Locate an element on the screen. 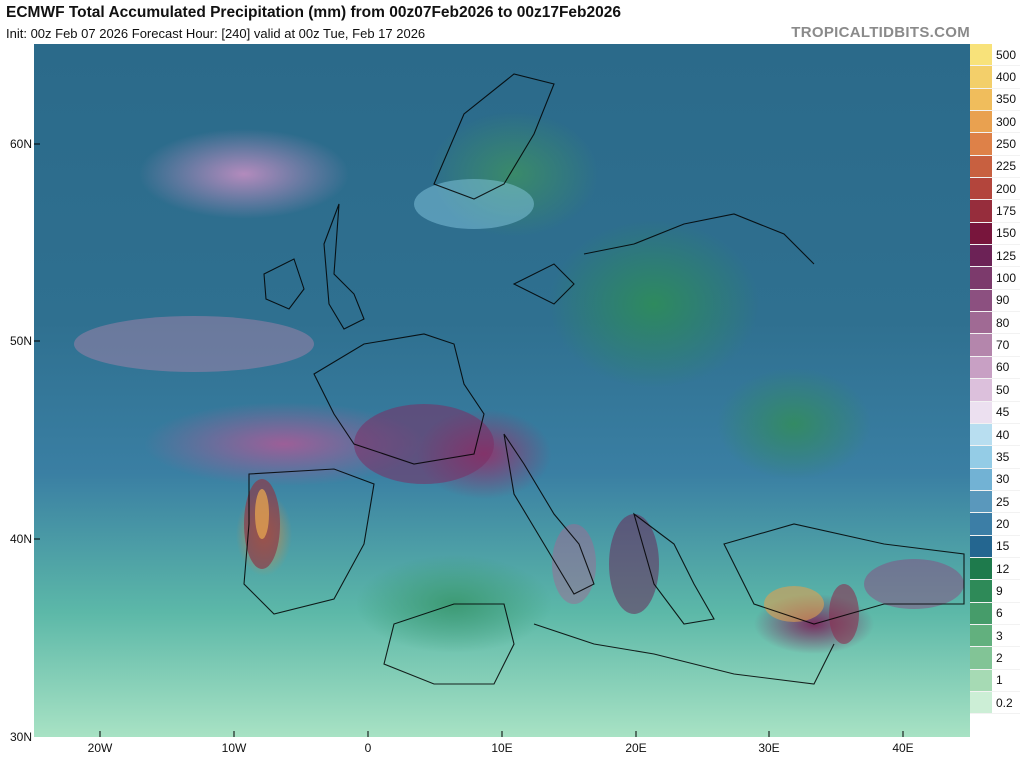 The height and width of the screenshot is (757, 1024). colorbar-label: 35 is located at coordinates (1003, 456).